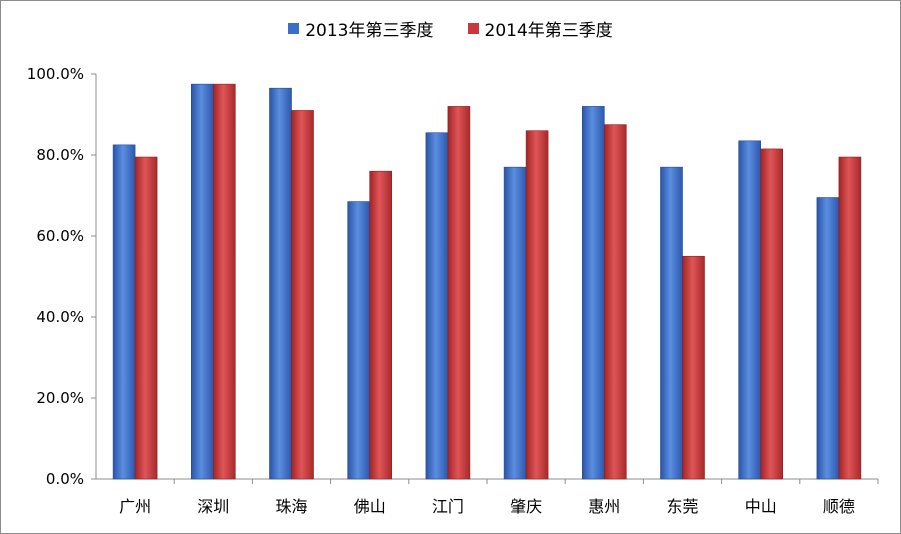 The height and width of the screenshot is (534, 901). I want to click on x-tick-label: 中山, so click(761, 506).